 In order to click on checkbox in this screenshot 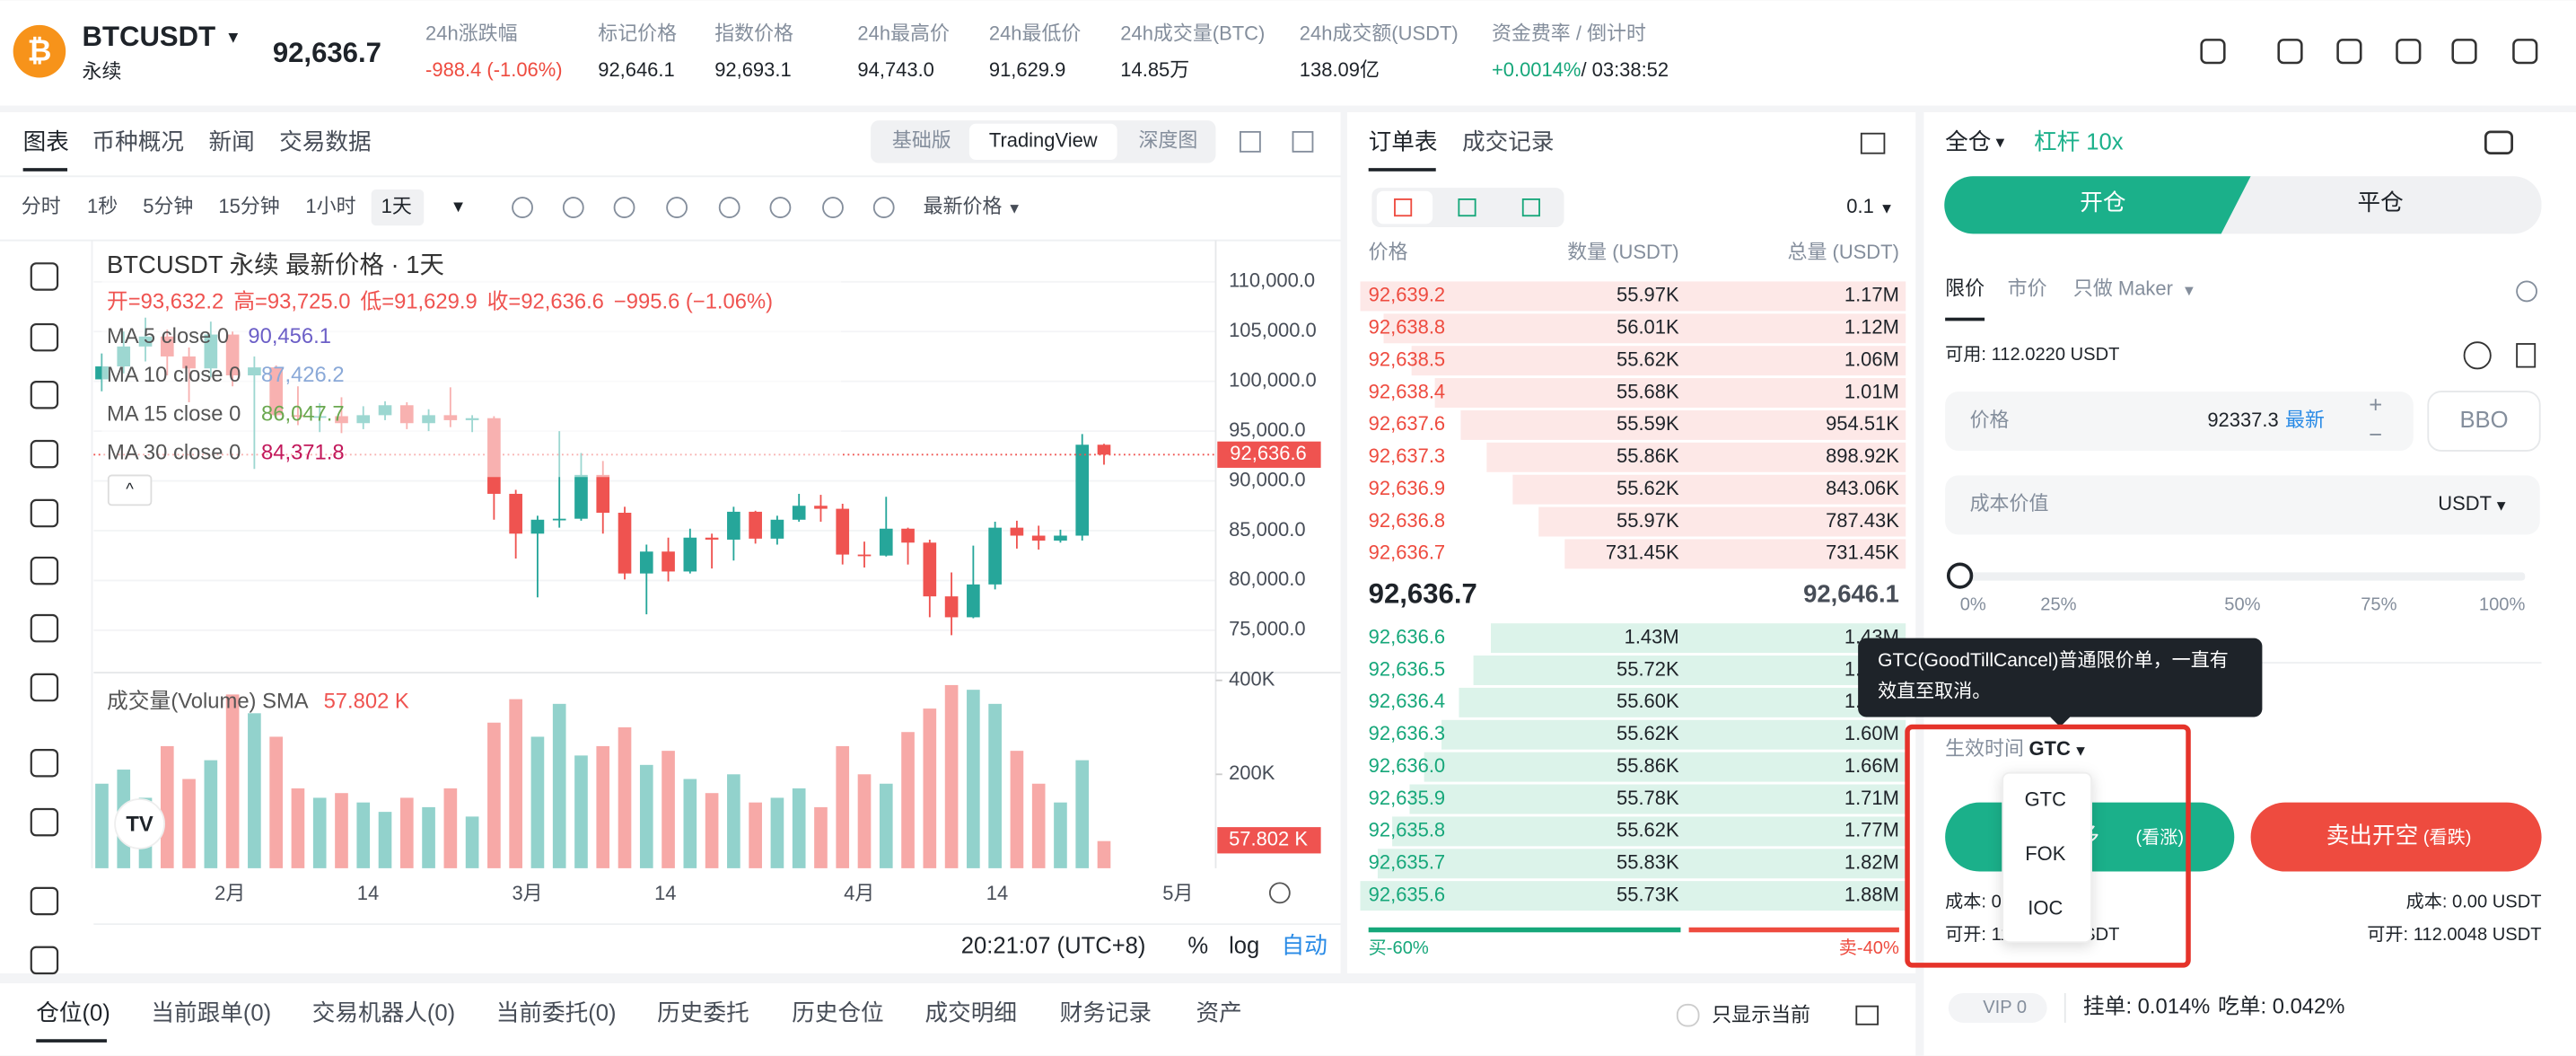, I will do `click(1688, 1015)`.